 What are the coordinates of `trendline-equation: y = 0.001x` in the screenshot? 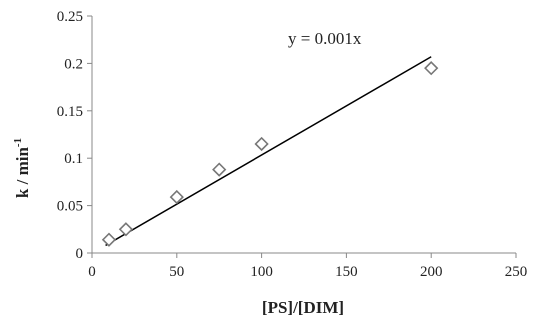 It's located at (325, 38).